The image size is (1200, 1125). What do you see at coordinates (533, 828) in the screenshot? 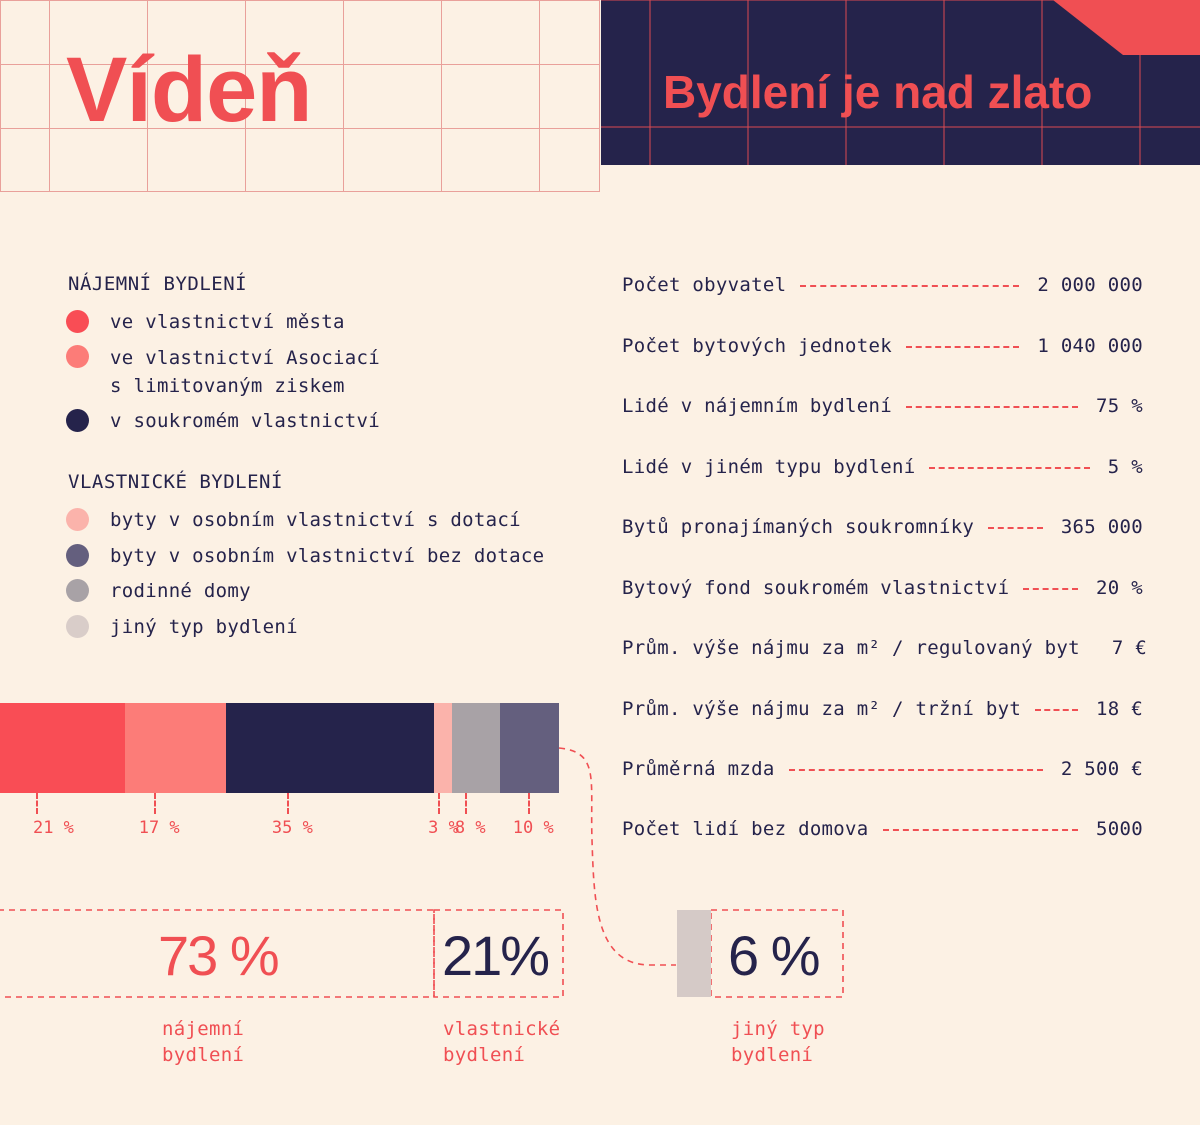
I see `bar-value-label: 10 %` at bounding box center [533, 828].